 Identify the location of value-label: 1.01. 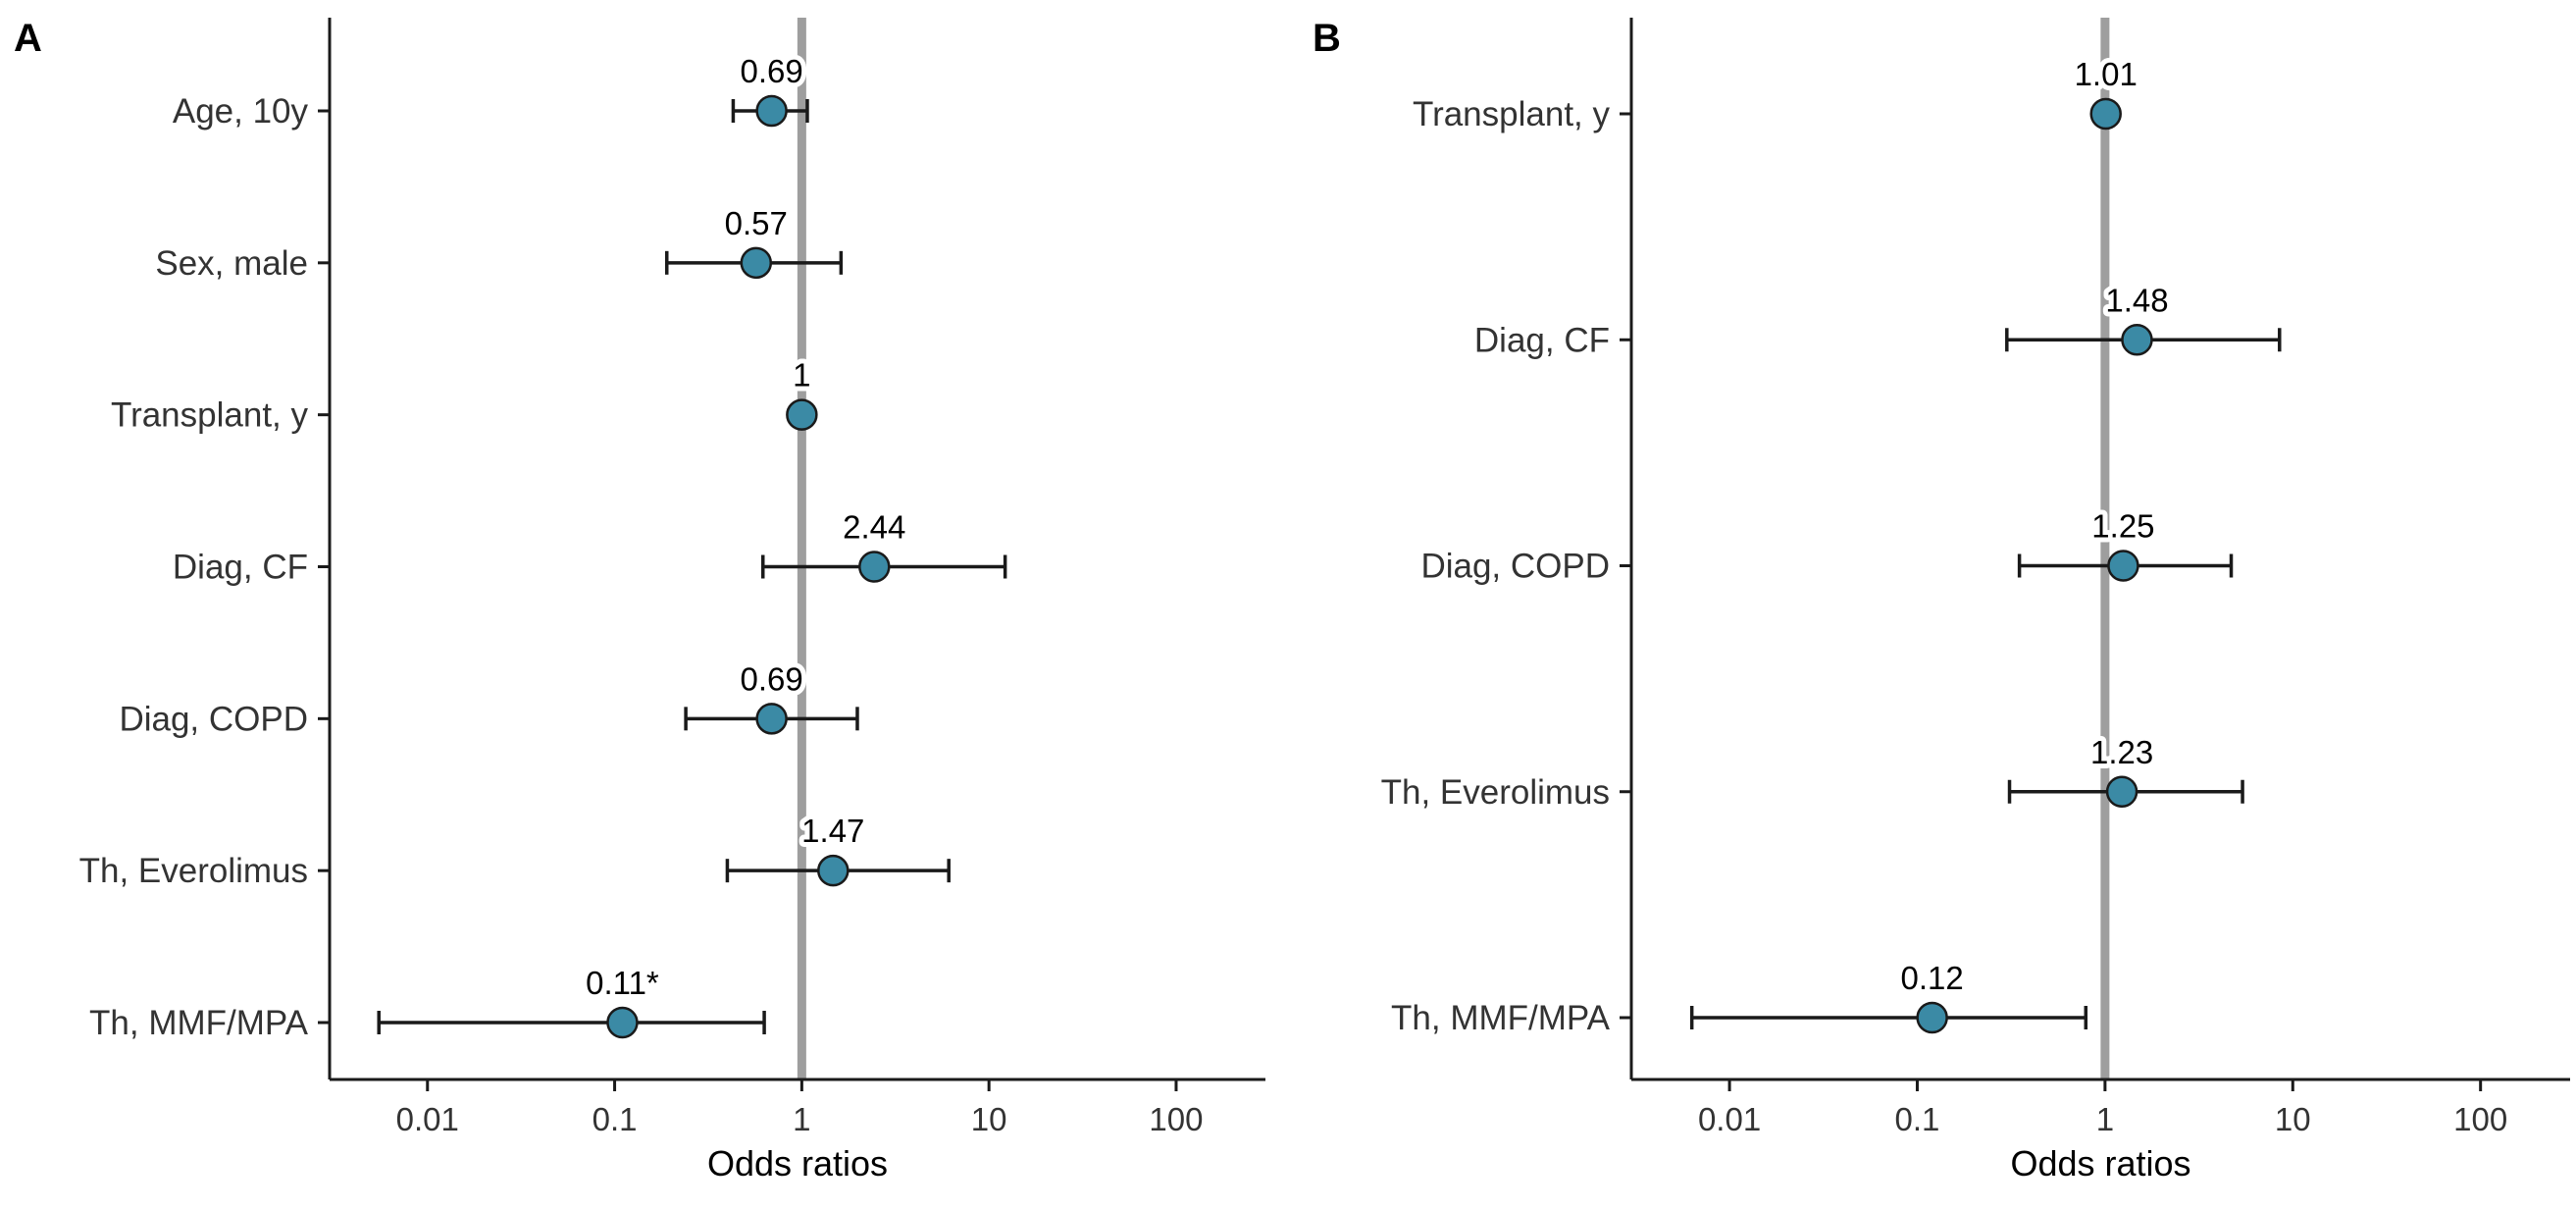
(2106, 74).